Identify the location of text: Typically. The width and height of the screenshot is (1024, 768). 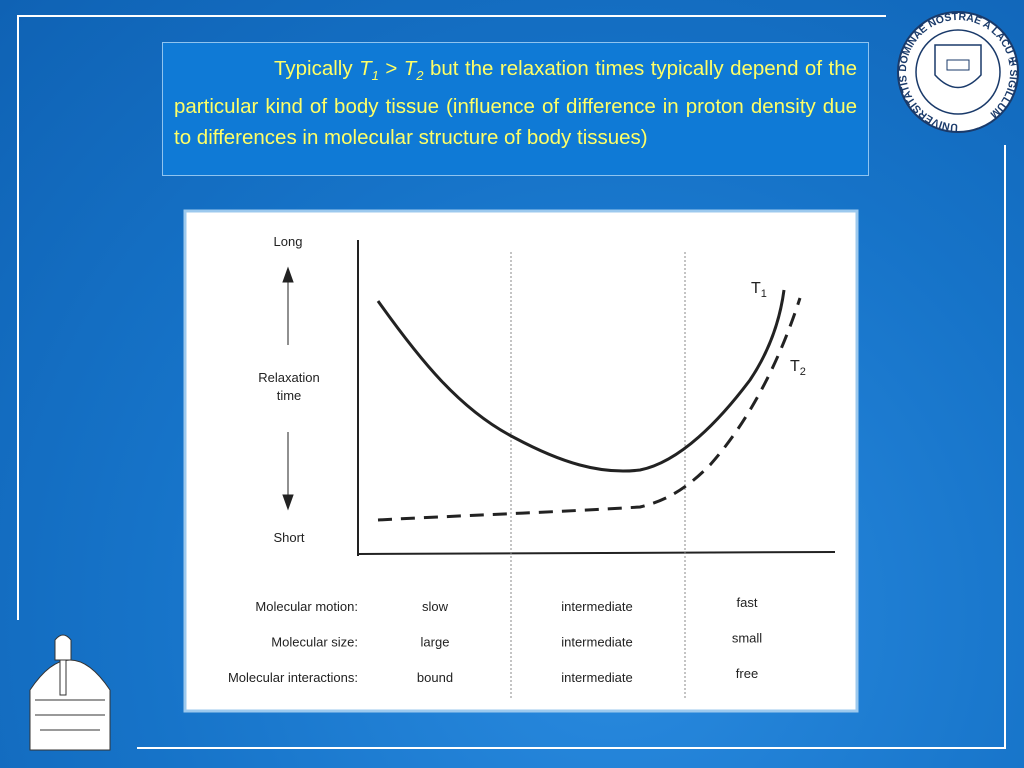
(313, 68).